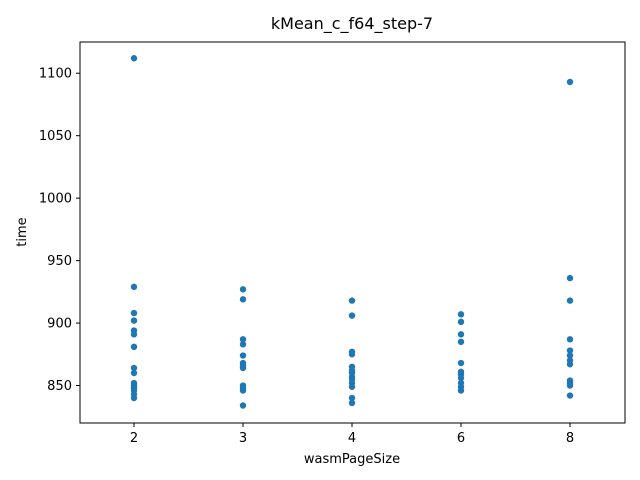 The height and width of the screenshot is (480, 640). Describe the element at coordinates (59, 261) in the screenshot. I see `y-tick-label: 950` at that location.